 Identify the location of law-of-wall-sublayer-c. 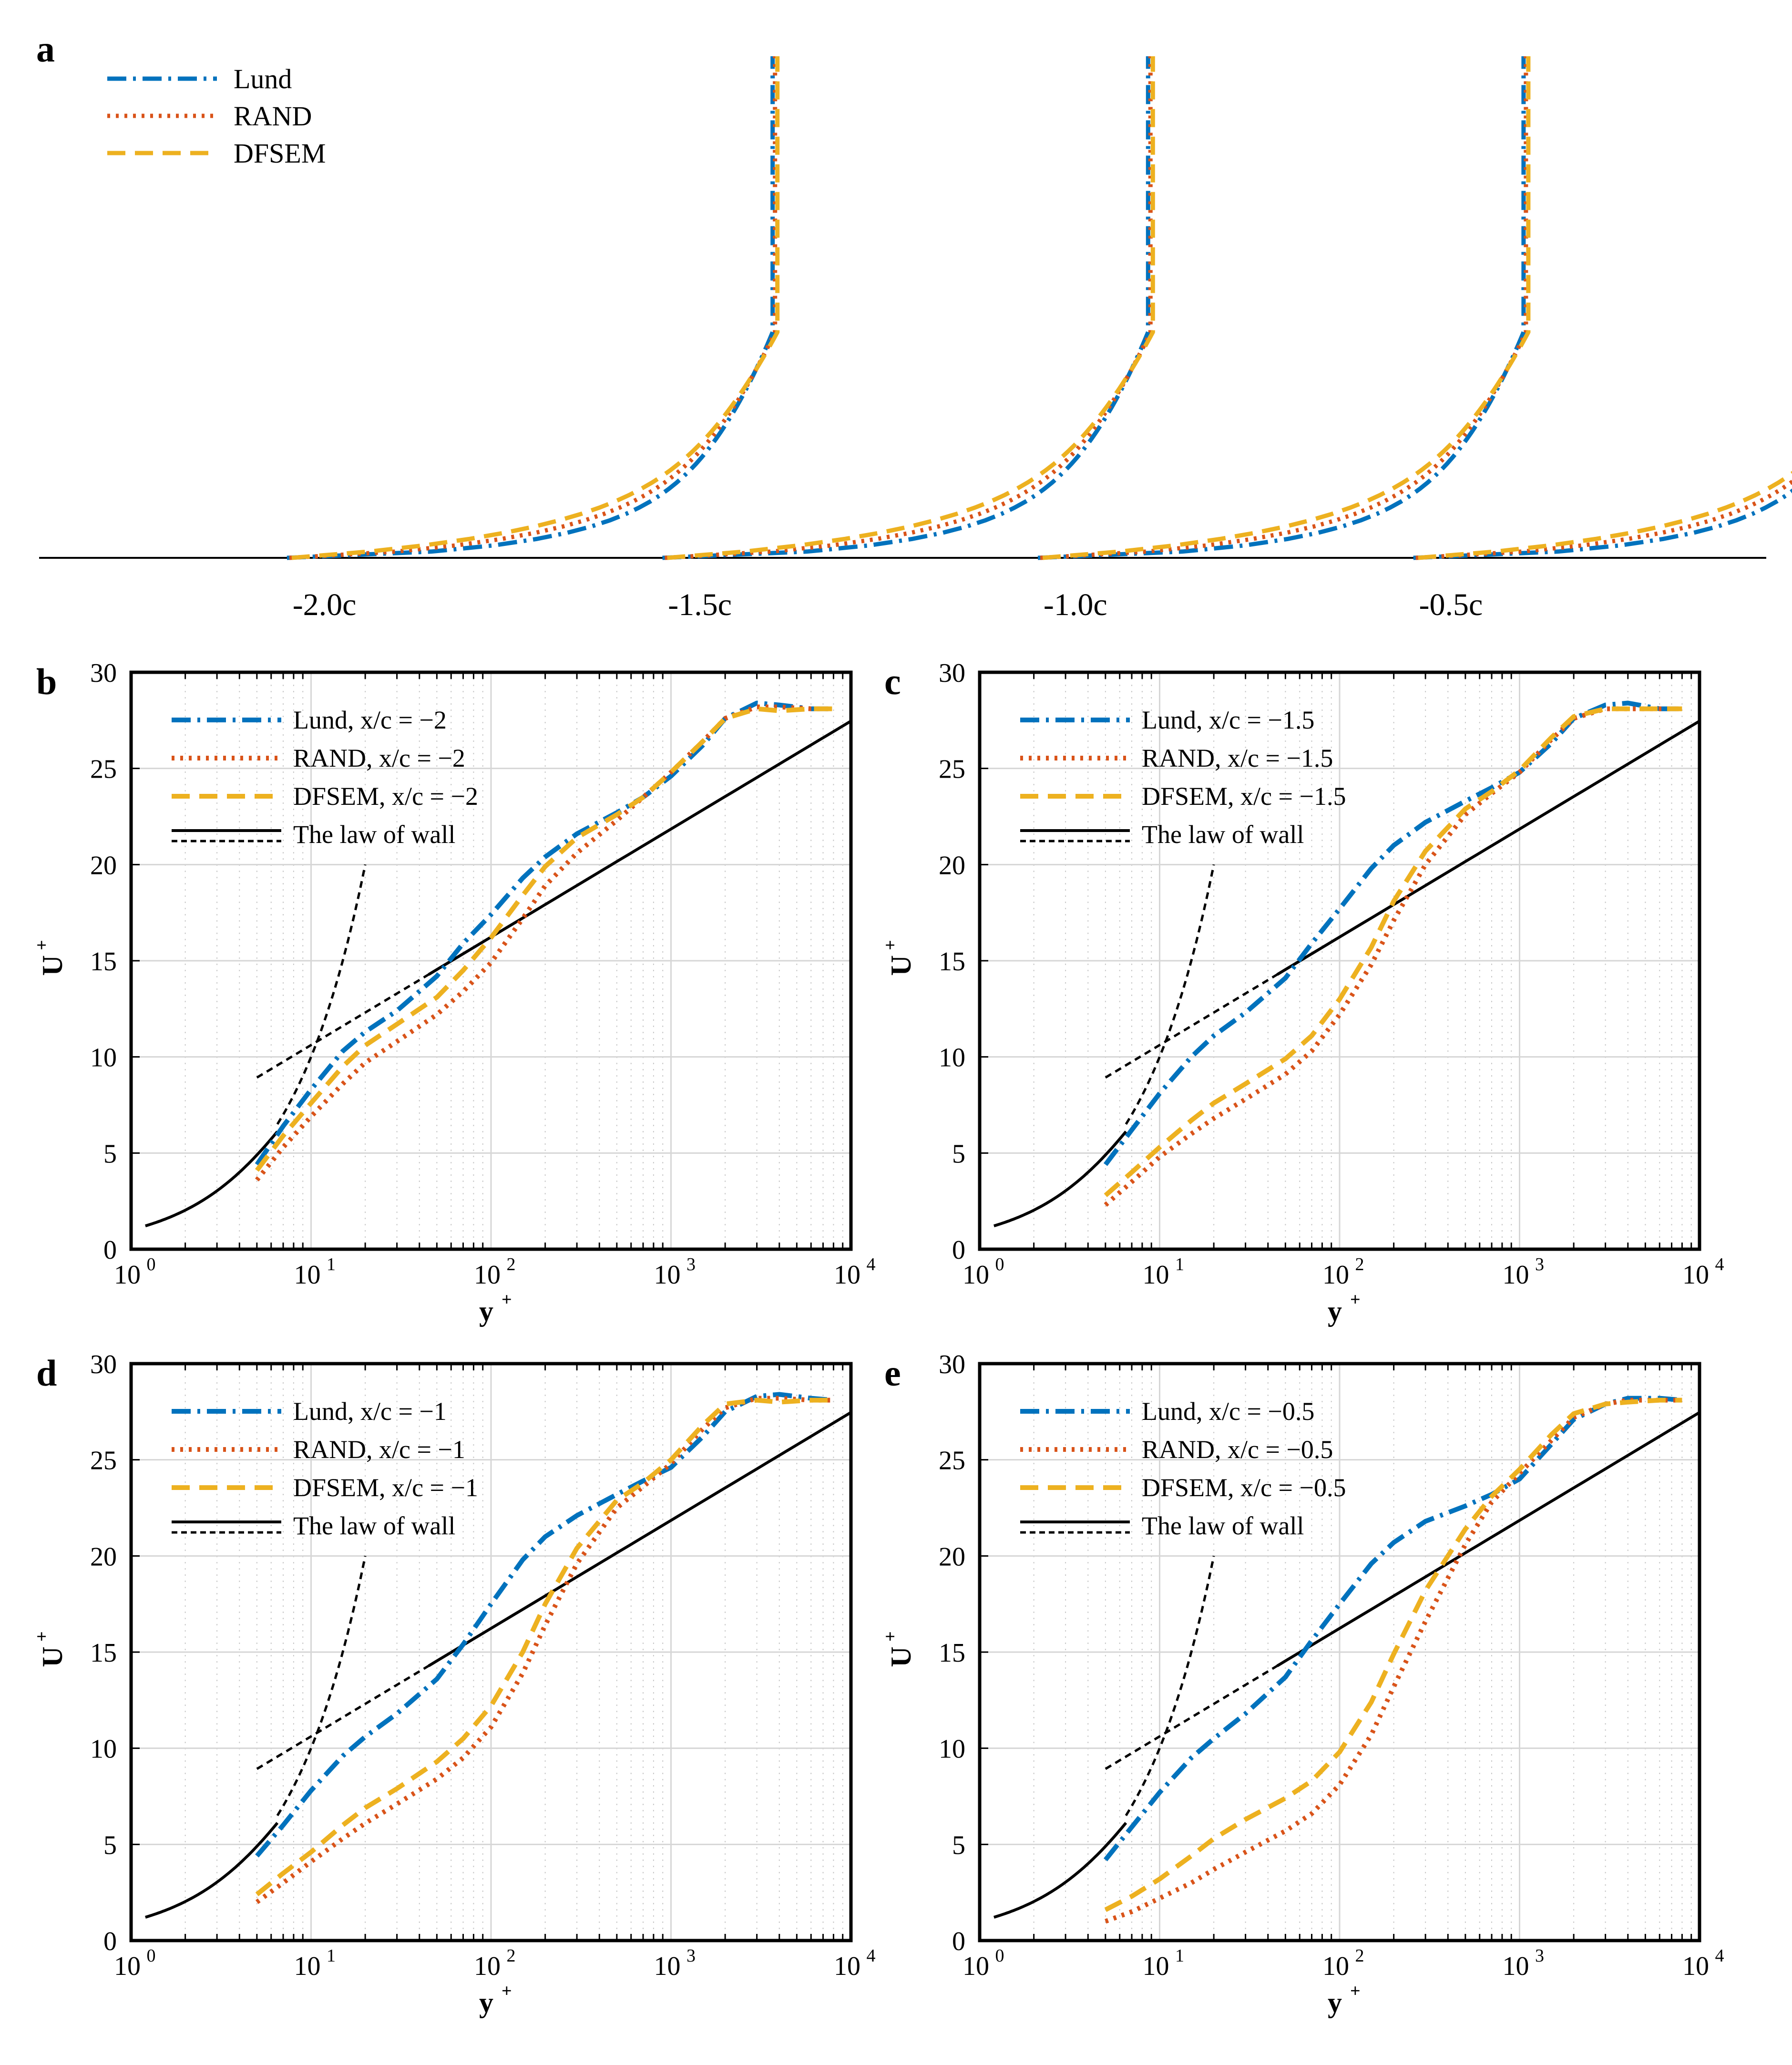
(1060, 1178).